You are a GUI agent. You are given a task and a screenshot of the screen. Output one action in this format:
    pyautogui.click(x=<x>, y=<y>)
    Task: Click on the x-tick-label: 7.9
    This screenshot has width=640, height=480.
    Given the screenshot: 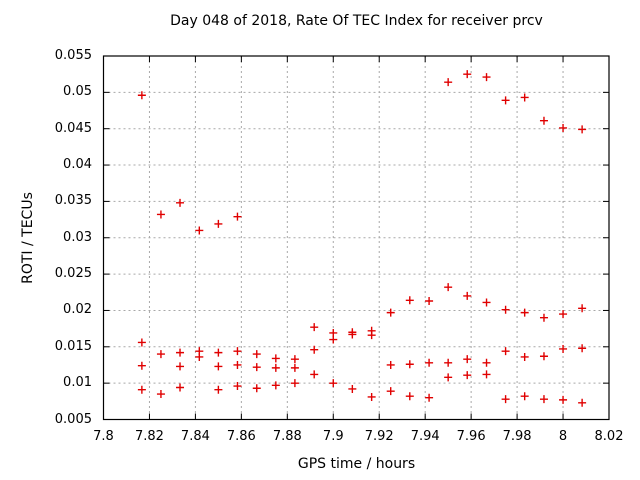 What is the action you would take?
    pyautogui.click(x=333, y=436)
    